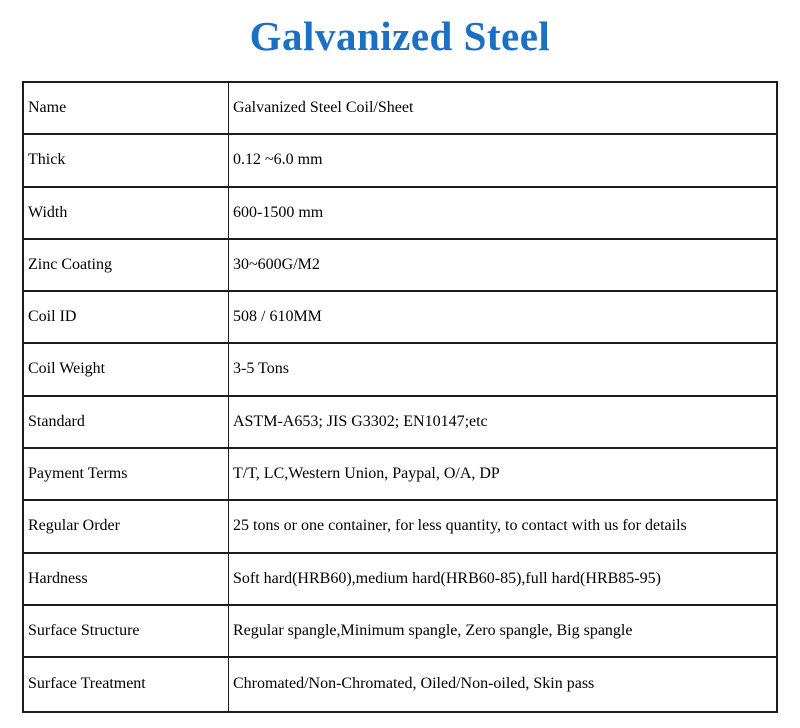 This screenshot has height=728, width=800. What do you see at coordinates (126, 369) in the screenshot?
I see `row-label: Coil Weight` at bounding box center [126, 369].